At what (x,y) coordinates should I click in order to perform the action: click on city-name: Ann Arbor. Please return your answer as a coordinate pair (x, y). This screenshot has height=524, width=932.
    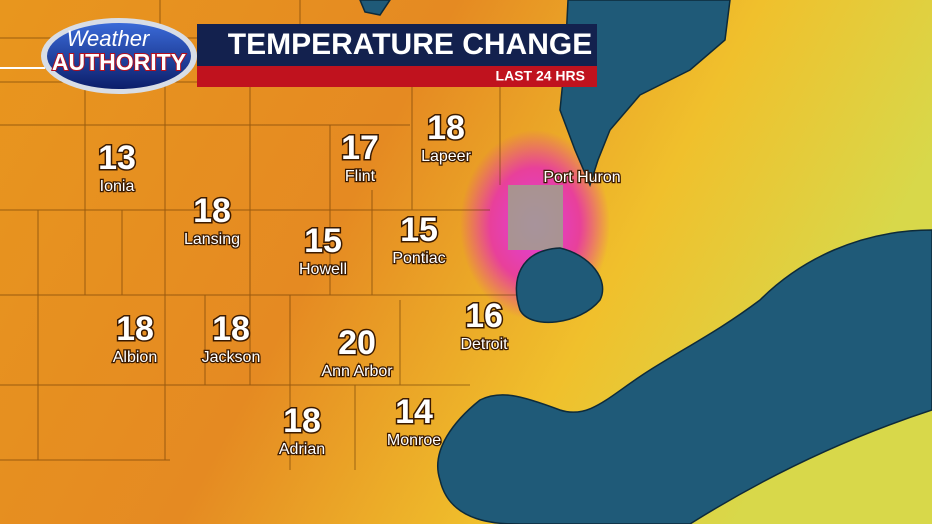
    Looking at the image, I should click on (357, 371).